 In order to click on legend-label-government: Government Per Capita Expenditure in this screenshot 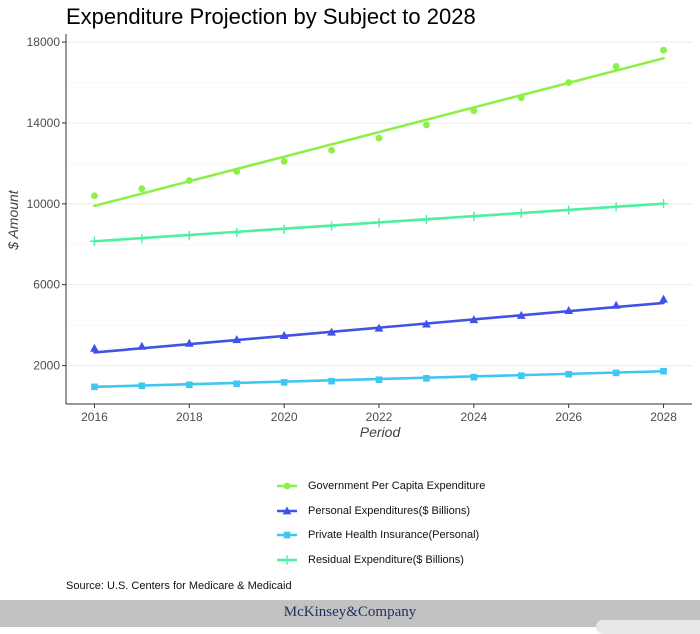, I will do `click(397, 486)`.